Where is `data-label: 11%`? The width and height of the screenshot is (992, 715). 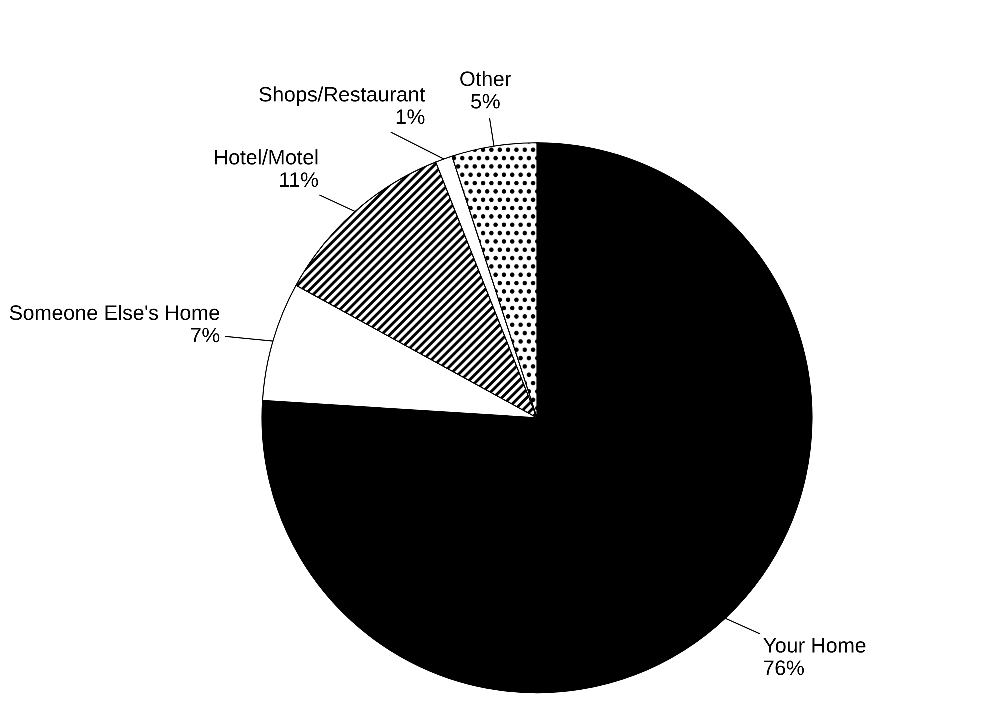
data-label: 11% is located at coordinates (299, 180).